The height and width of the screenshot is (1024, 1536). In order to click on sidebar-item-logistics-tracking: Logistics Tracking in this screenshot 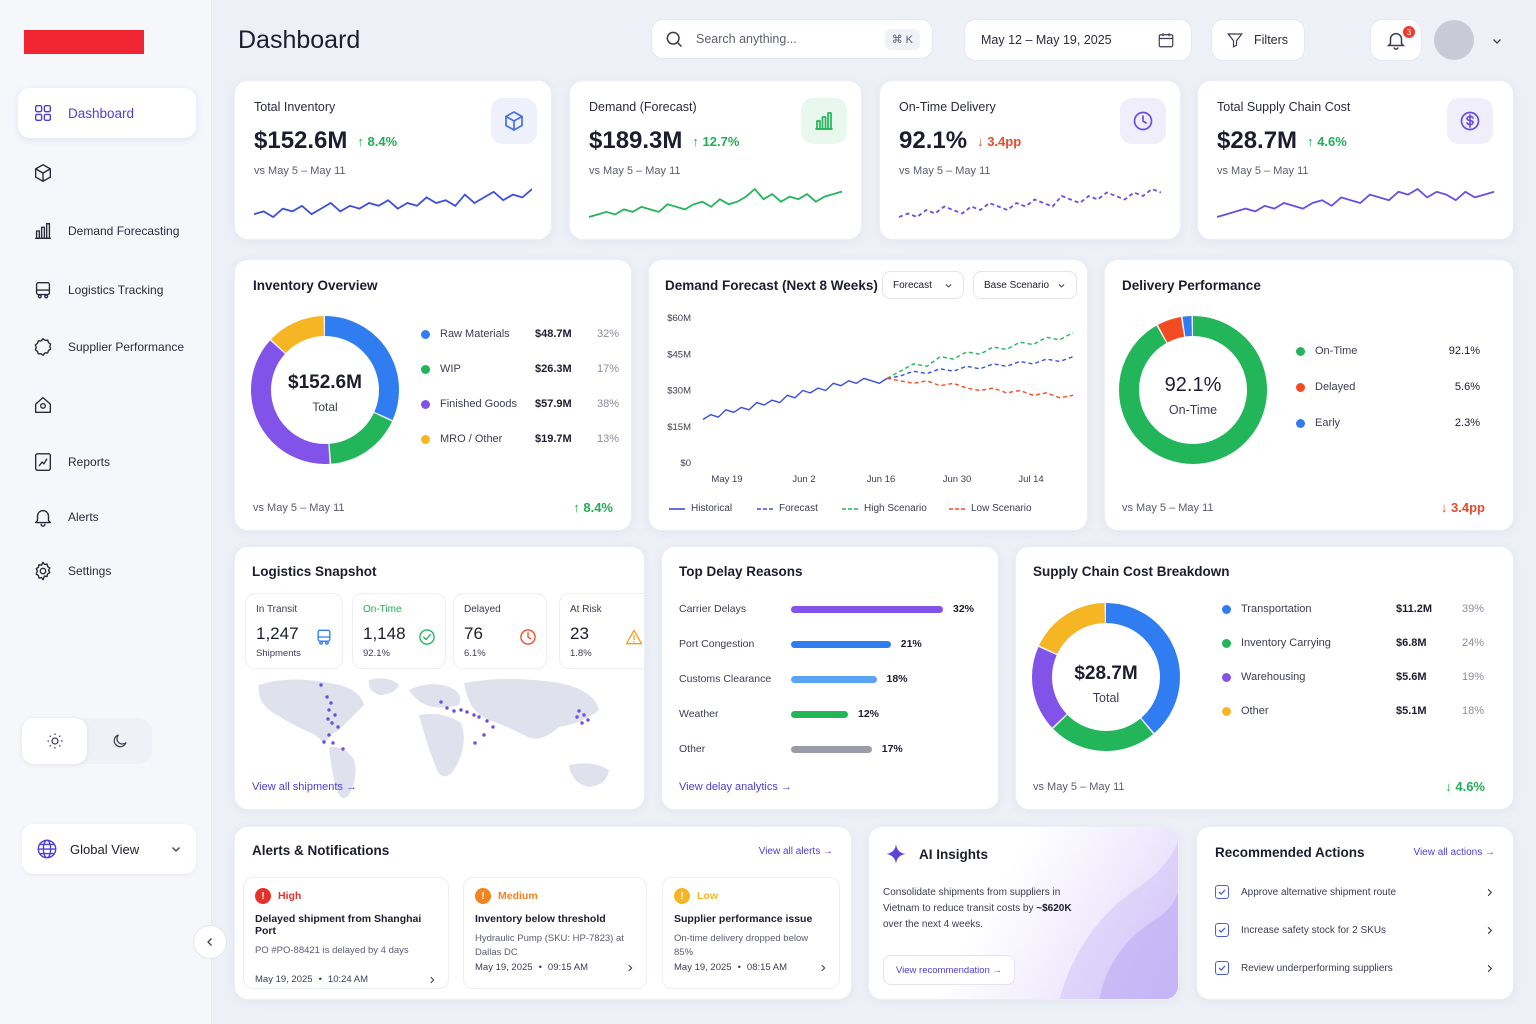, I will do `click(107, 290)`.